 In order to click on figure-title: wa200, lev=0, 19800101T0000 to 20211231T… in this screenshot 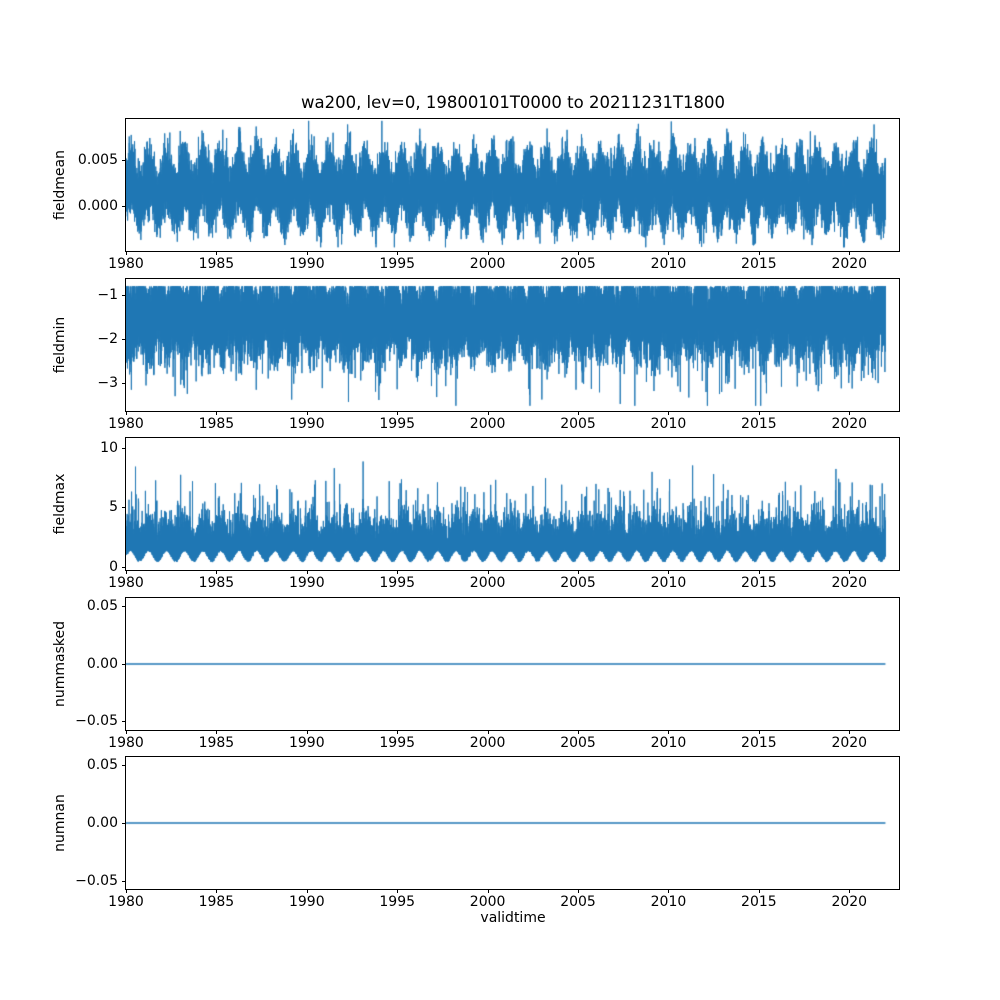, I will do `click(513, 102)`.